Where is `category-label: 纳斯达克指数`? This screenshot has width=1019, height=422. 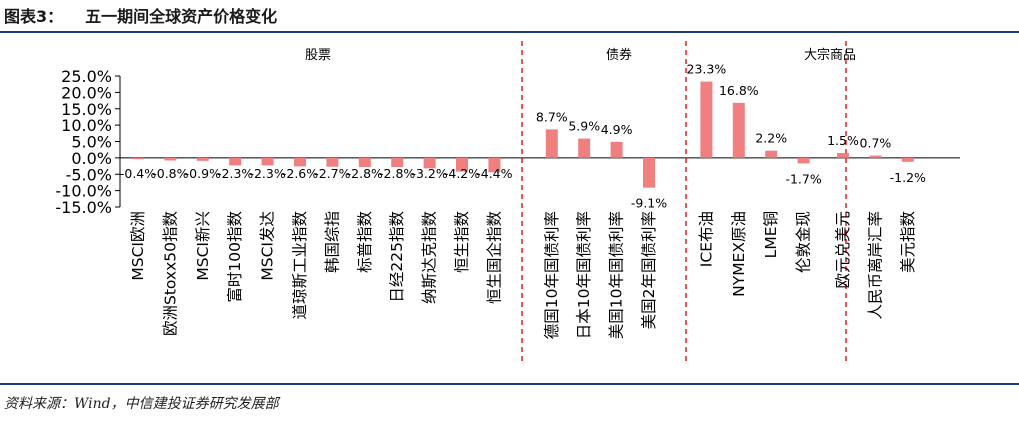 category-label: 纳斯达克指数 is located at coordinates (430, 258).